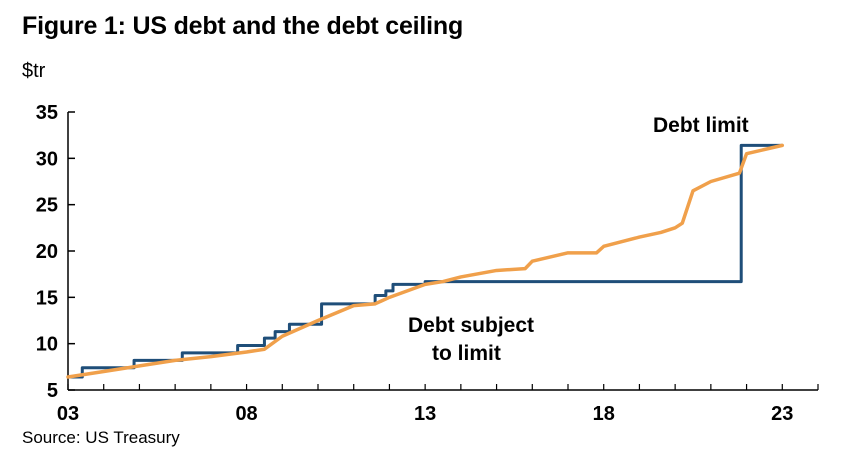  Describe the element at coordinates (101, 437) in the screenshot. I see `source-note: Source: US Treasury` at that location.